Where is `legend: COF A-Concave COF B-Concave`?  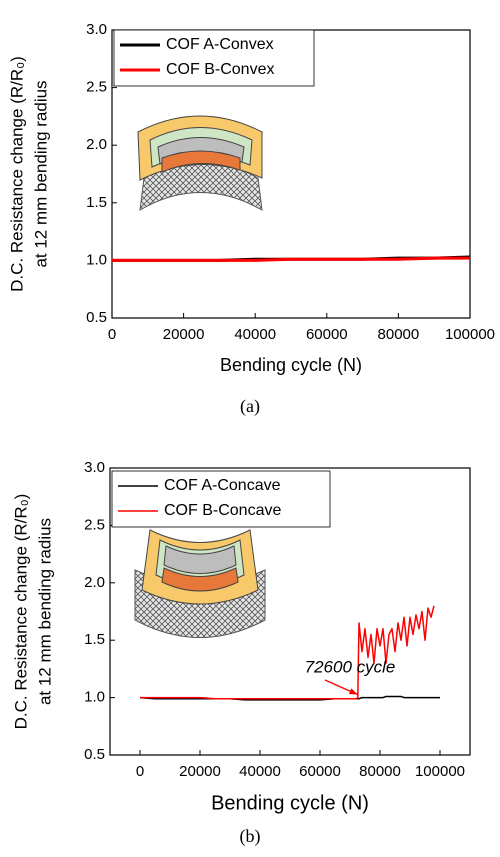 legend: COF A-Concave COF B-Concave is located at coordinates (221, 499).